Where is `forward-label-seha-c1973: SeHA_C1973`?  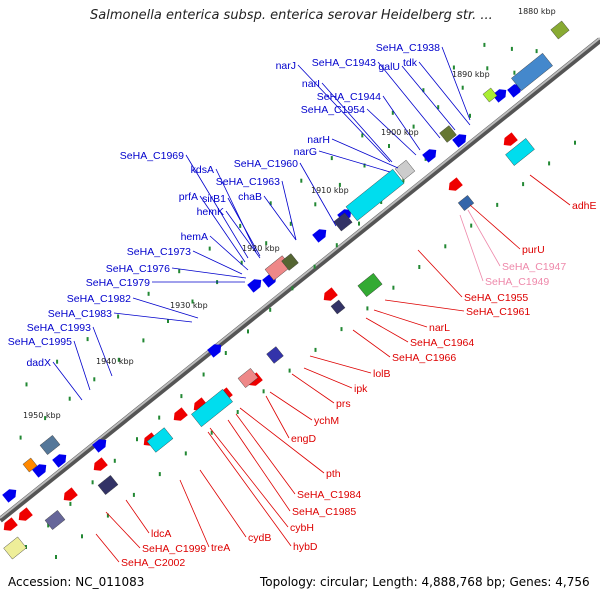 forward-label-seha-c1973: SeHA_C1973 is located at coordinates (159, 252).